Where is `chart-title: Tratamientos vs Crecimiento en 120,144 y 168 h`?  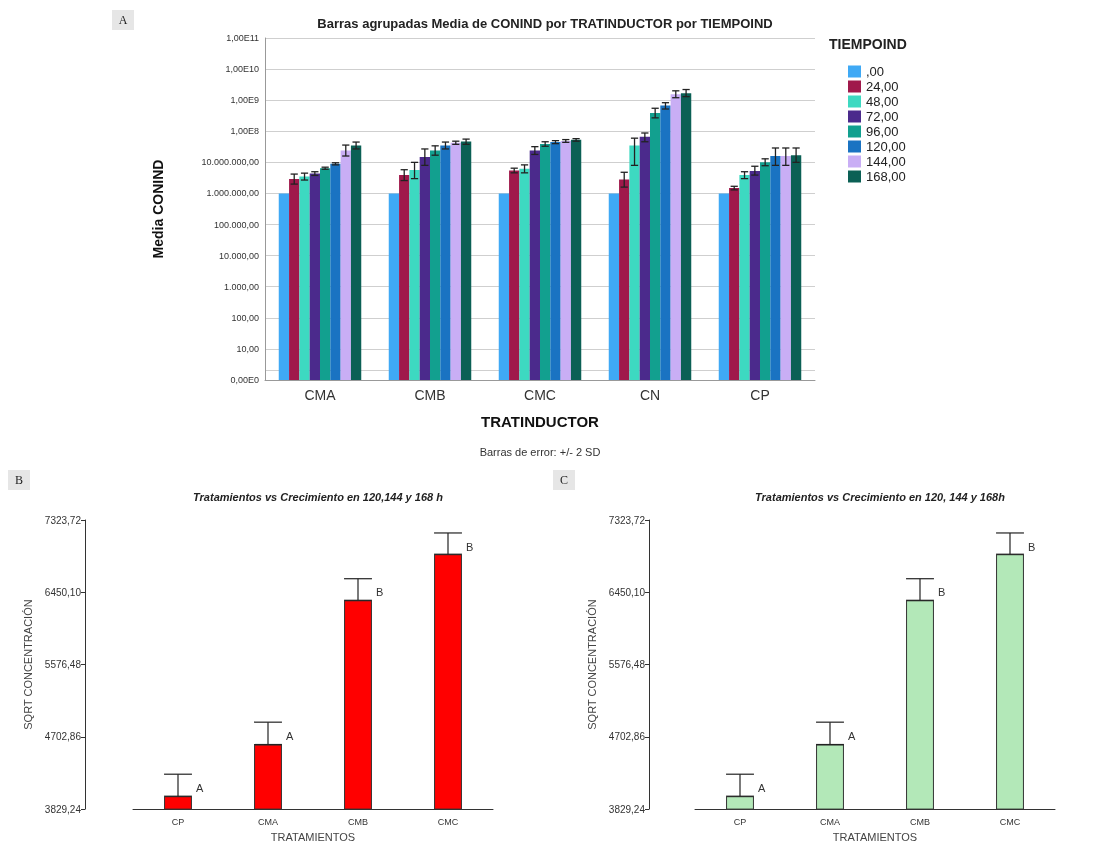 chart-title: Tratamientos vs Crecimiento en 120,144 y 168 h is located at coordinates (318, 496).